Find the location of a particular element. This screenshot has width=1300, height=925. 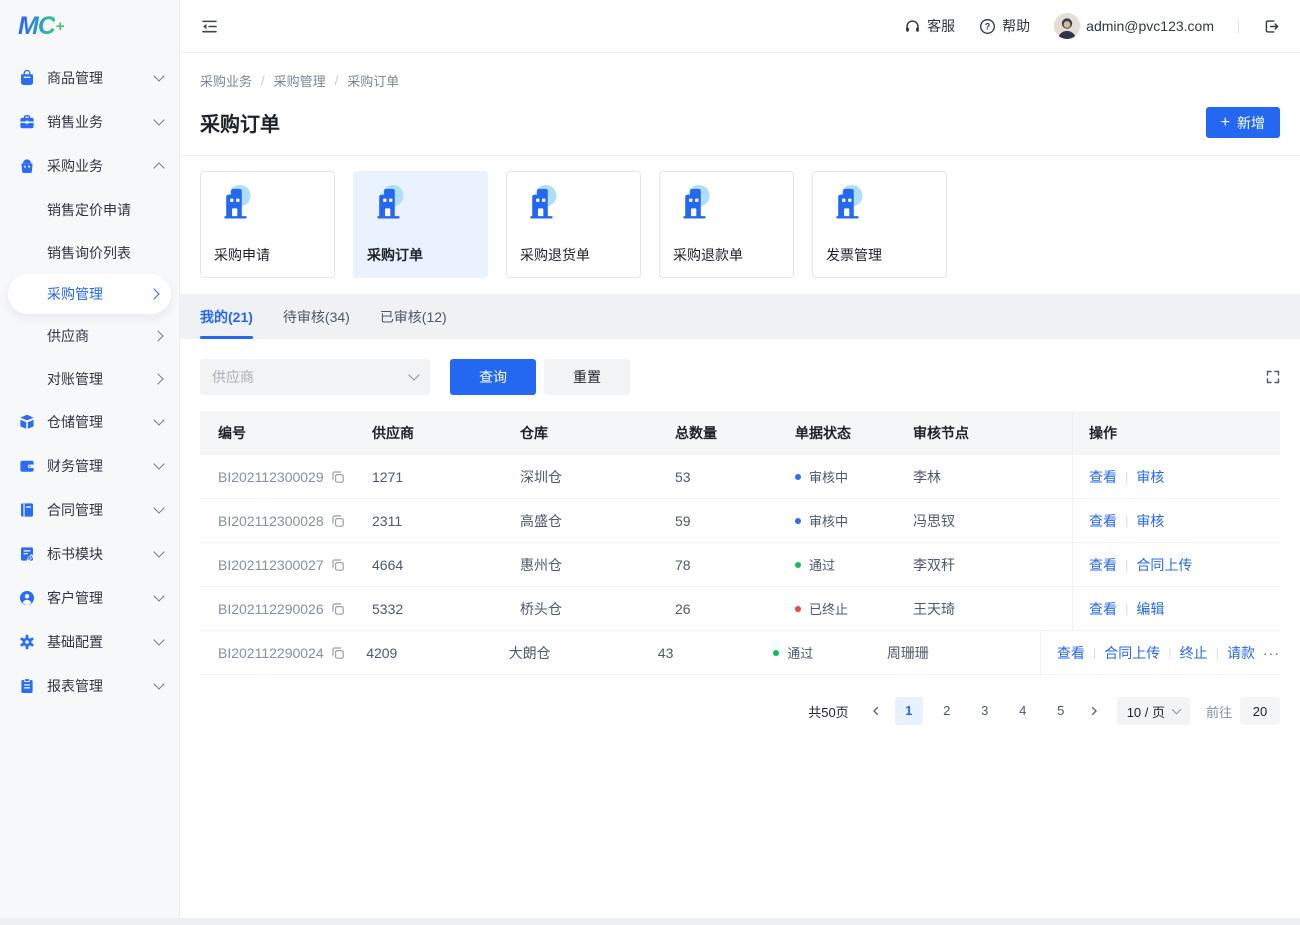

sidebar-item: 报表管理 is located at coordinates (89, 686).